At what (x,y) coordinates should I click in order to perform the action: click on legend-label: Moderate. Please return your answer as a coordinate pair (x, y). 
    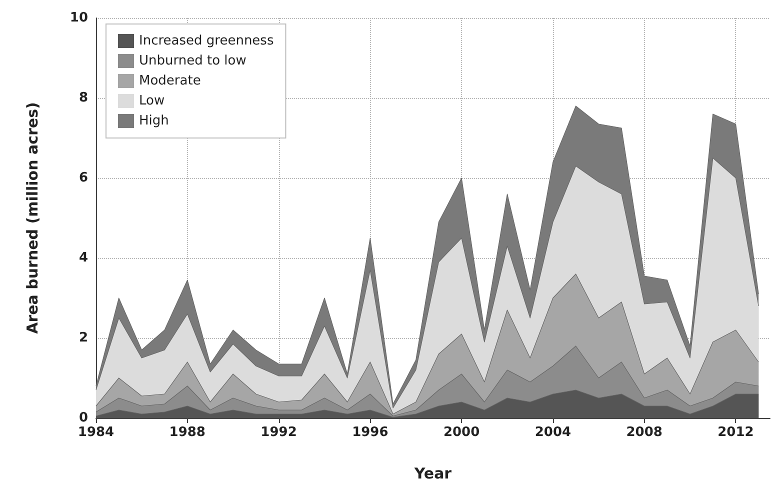
    Looking at the image, I should click on (170, 81).